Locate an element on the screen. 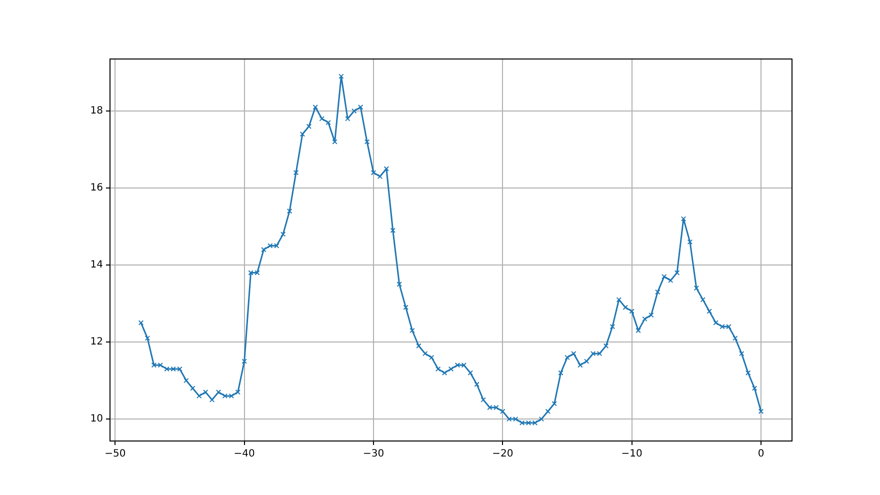  y-tick-label: 18 is located at coordinates (96, 111).